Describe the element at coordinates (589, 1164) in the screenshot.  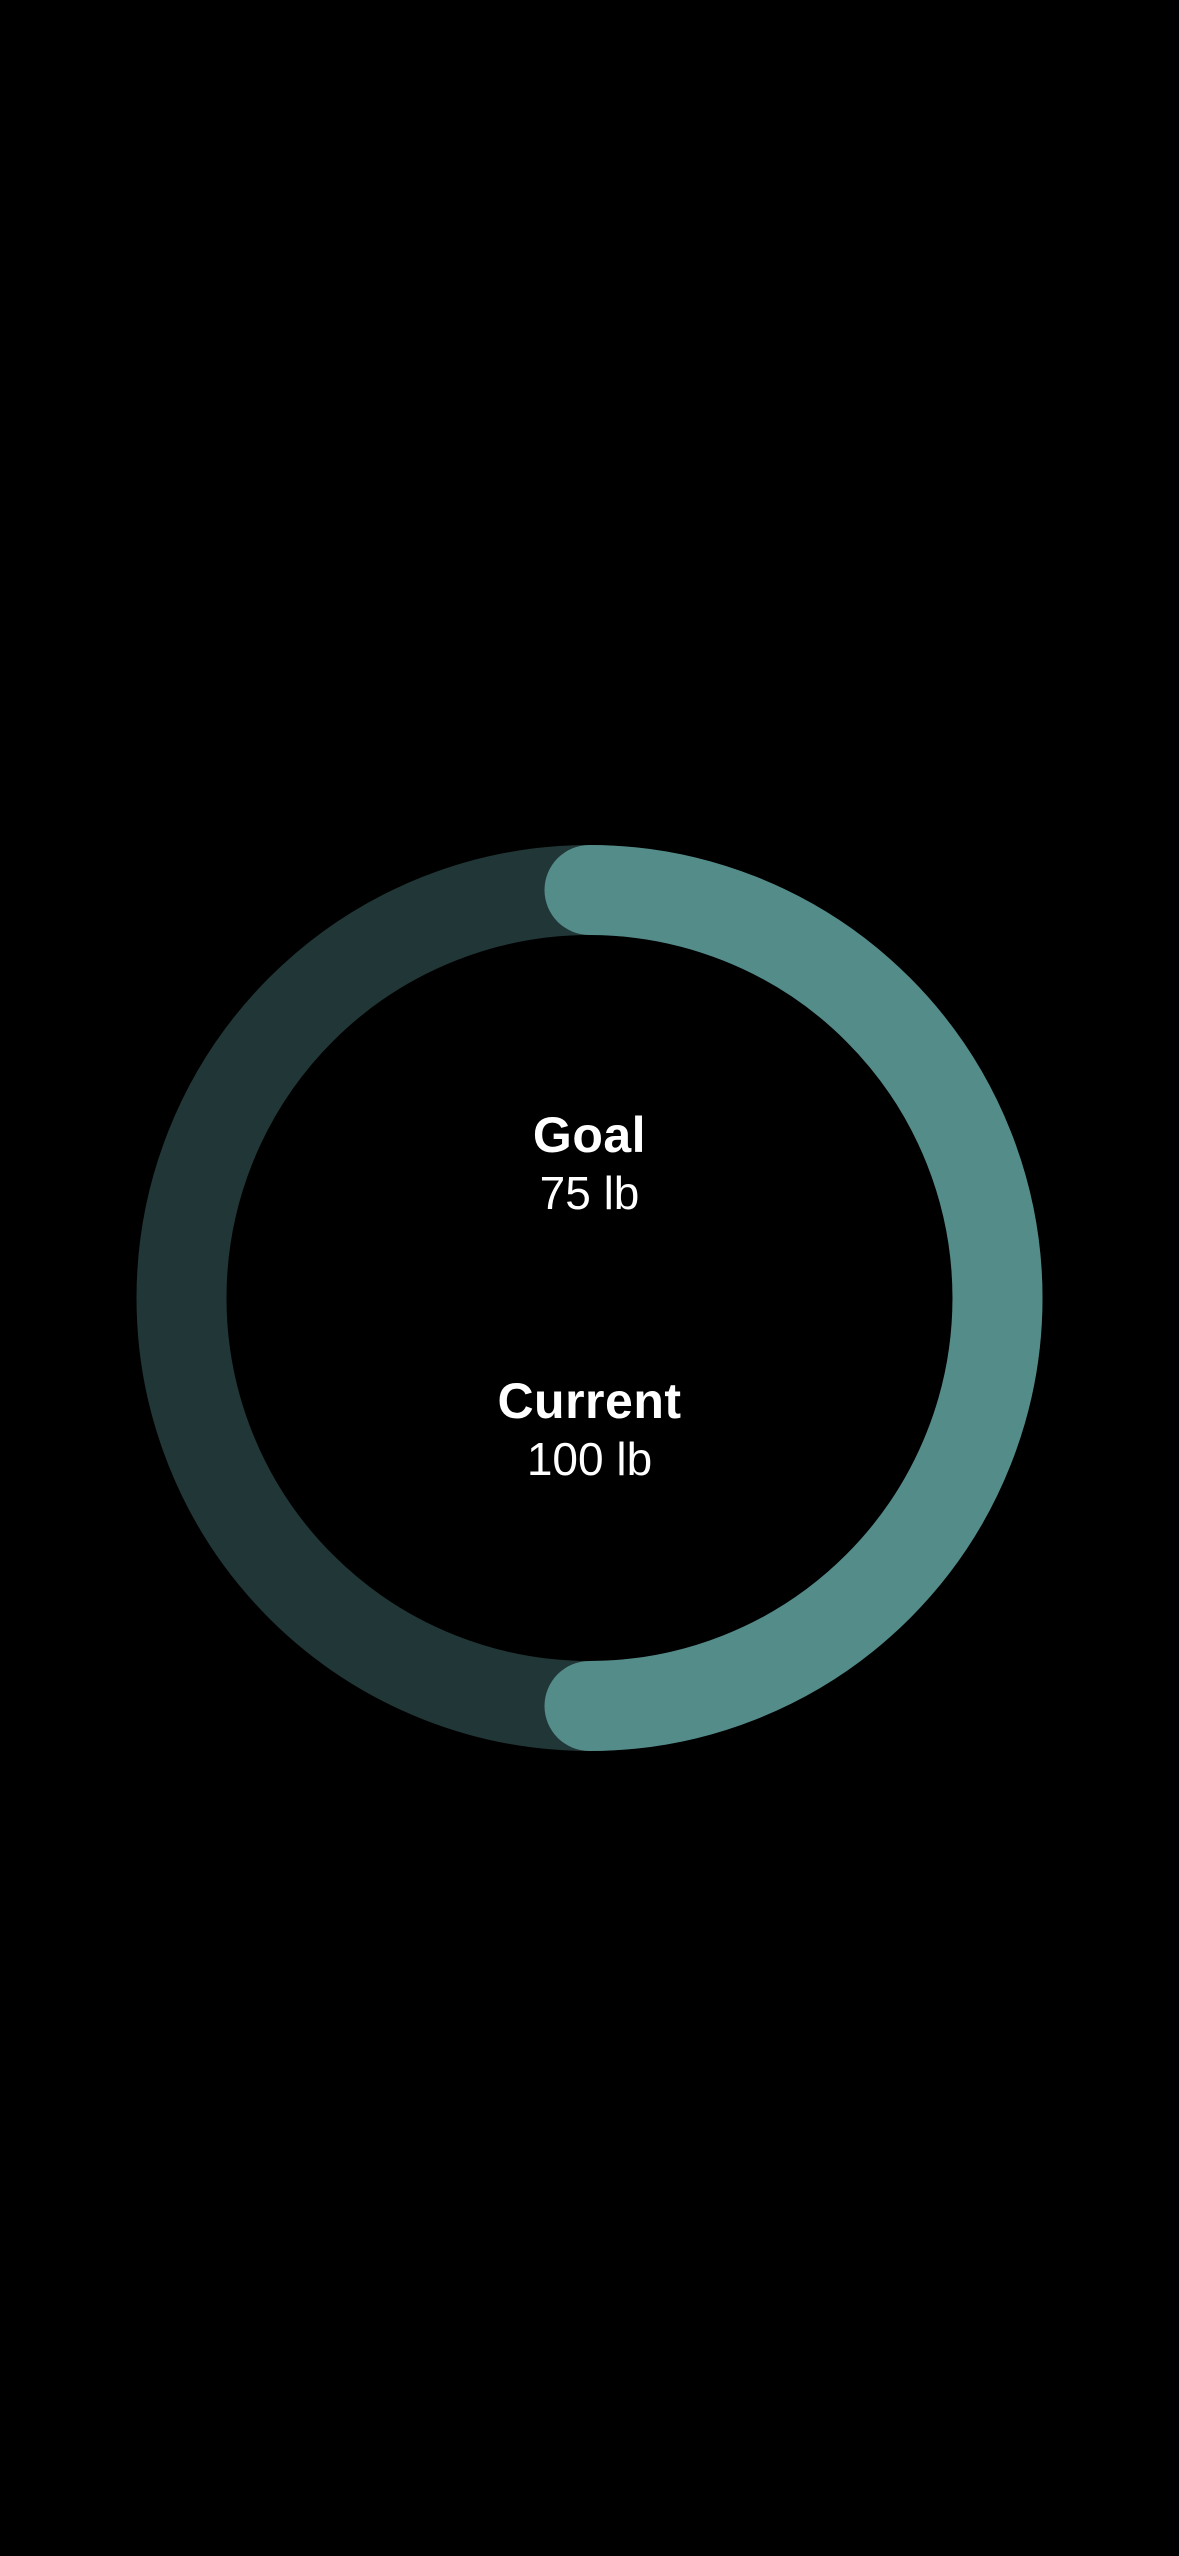
I see `goal-stat: Goal 75 lb` at that location.